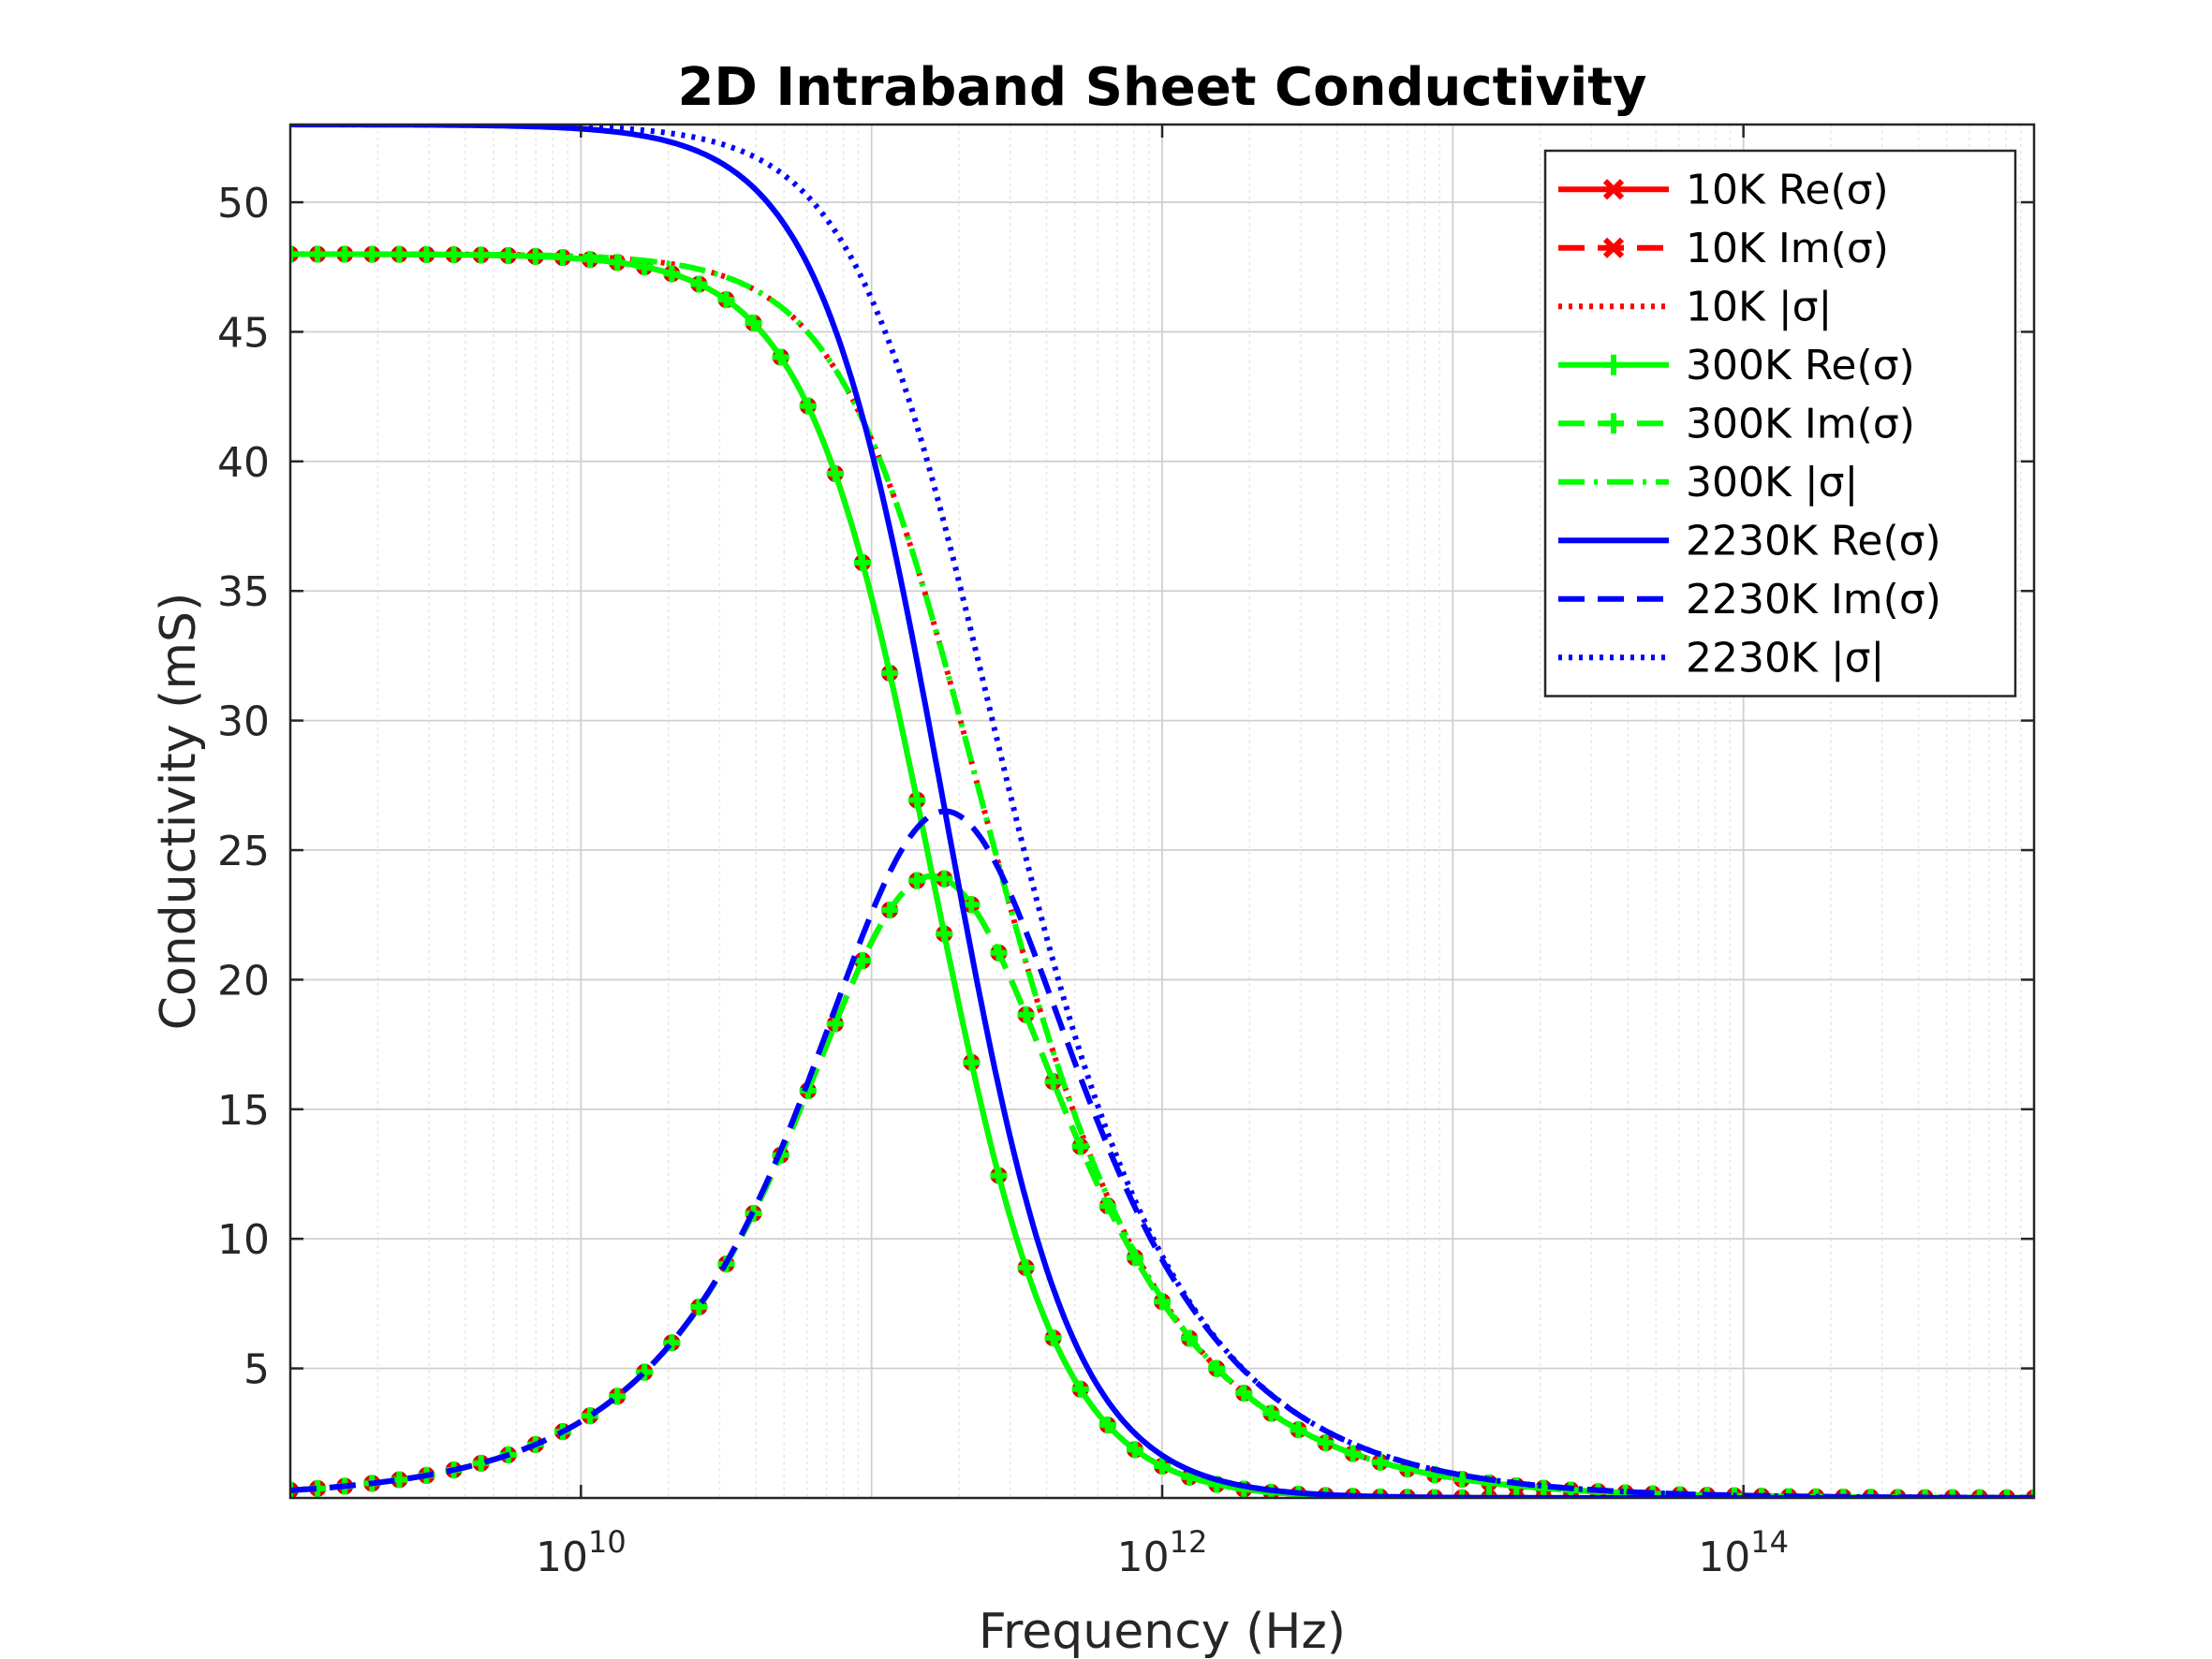 The width and height of the screenshot is (2212, 1659). I want to click on legend-label: 300K |σ|, so click(1772, 483).